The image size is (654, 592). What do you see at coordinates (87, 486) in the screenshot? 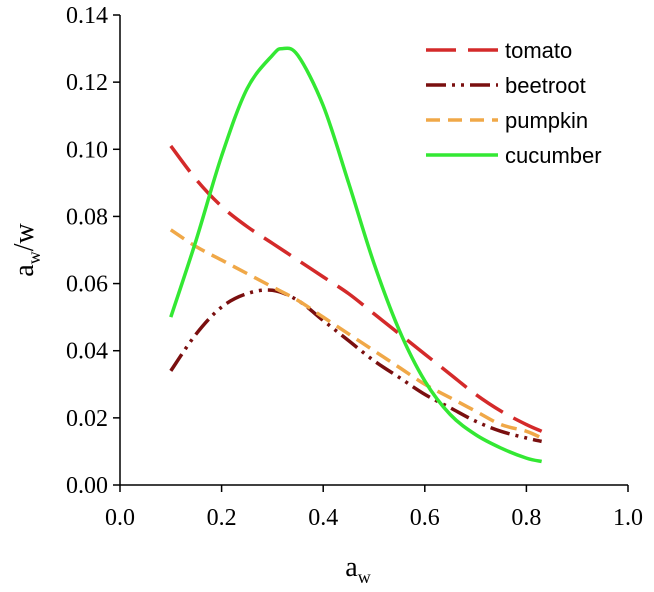
I see `y-tick-label: 0.00` at bounding box center [87, 486].